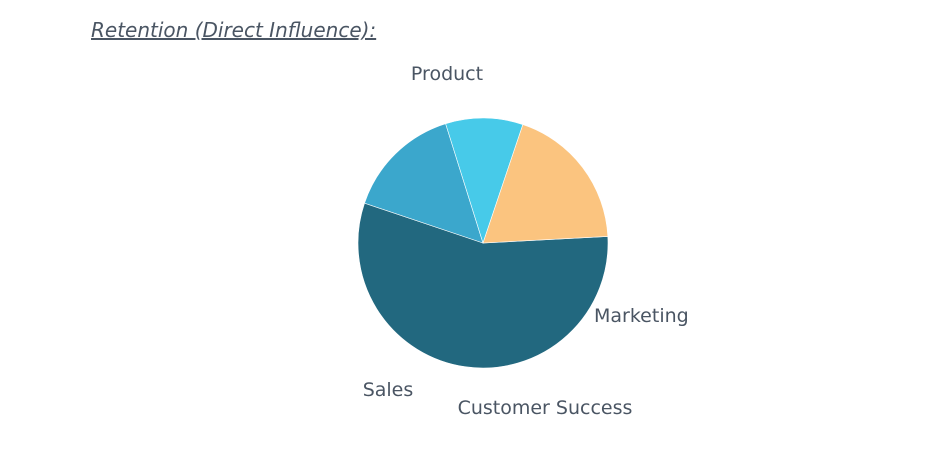 Image resolution: width=940 pixels, height=450 pixels. What do you see at coordinates (641, 316) in the screenshot?
I see `pie-label-marketing: Marketing` at bounding box center [641, 316].